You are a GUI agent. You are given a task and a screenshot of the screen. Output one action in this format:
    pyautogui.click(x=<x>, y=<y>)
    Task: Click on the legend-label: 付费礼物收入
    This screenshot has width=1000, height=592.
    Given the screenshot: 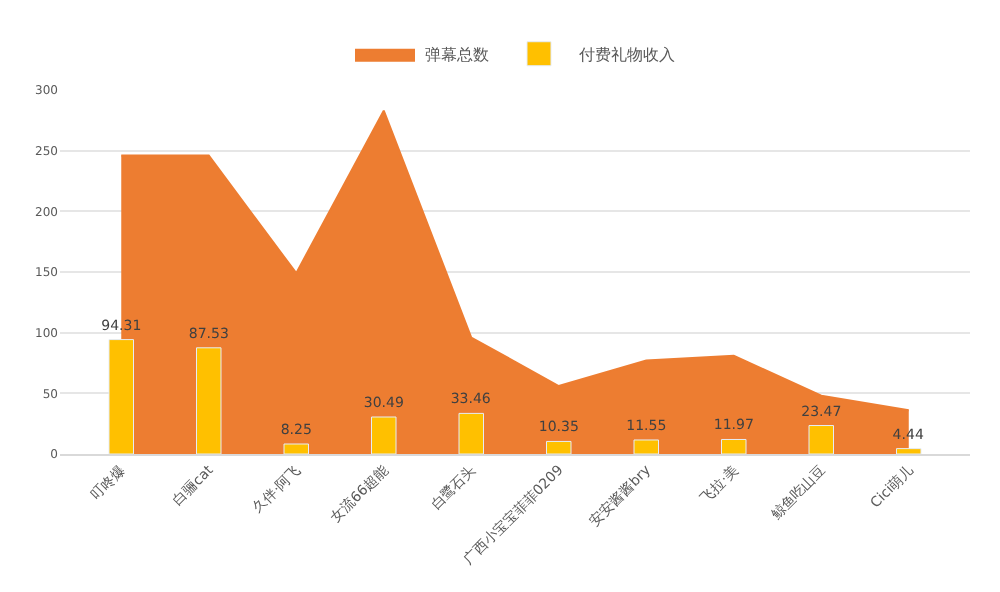 What is the action you would take?
    pyautogui.click(x=627, y=54)
    